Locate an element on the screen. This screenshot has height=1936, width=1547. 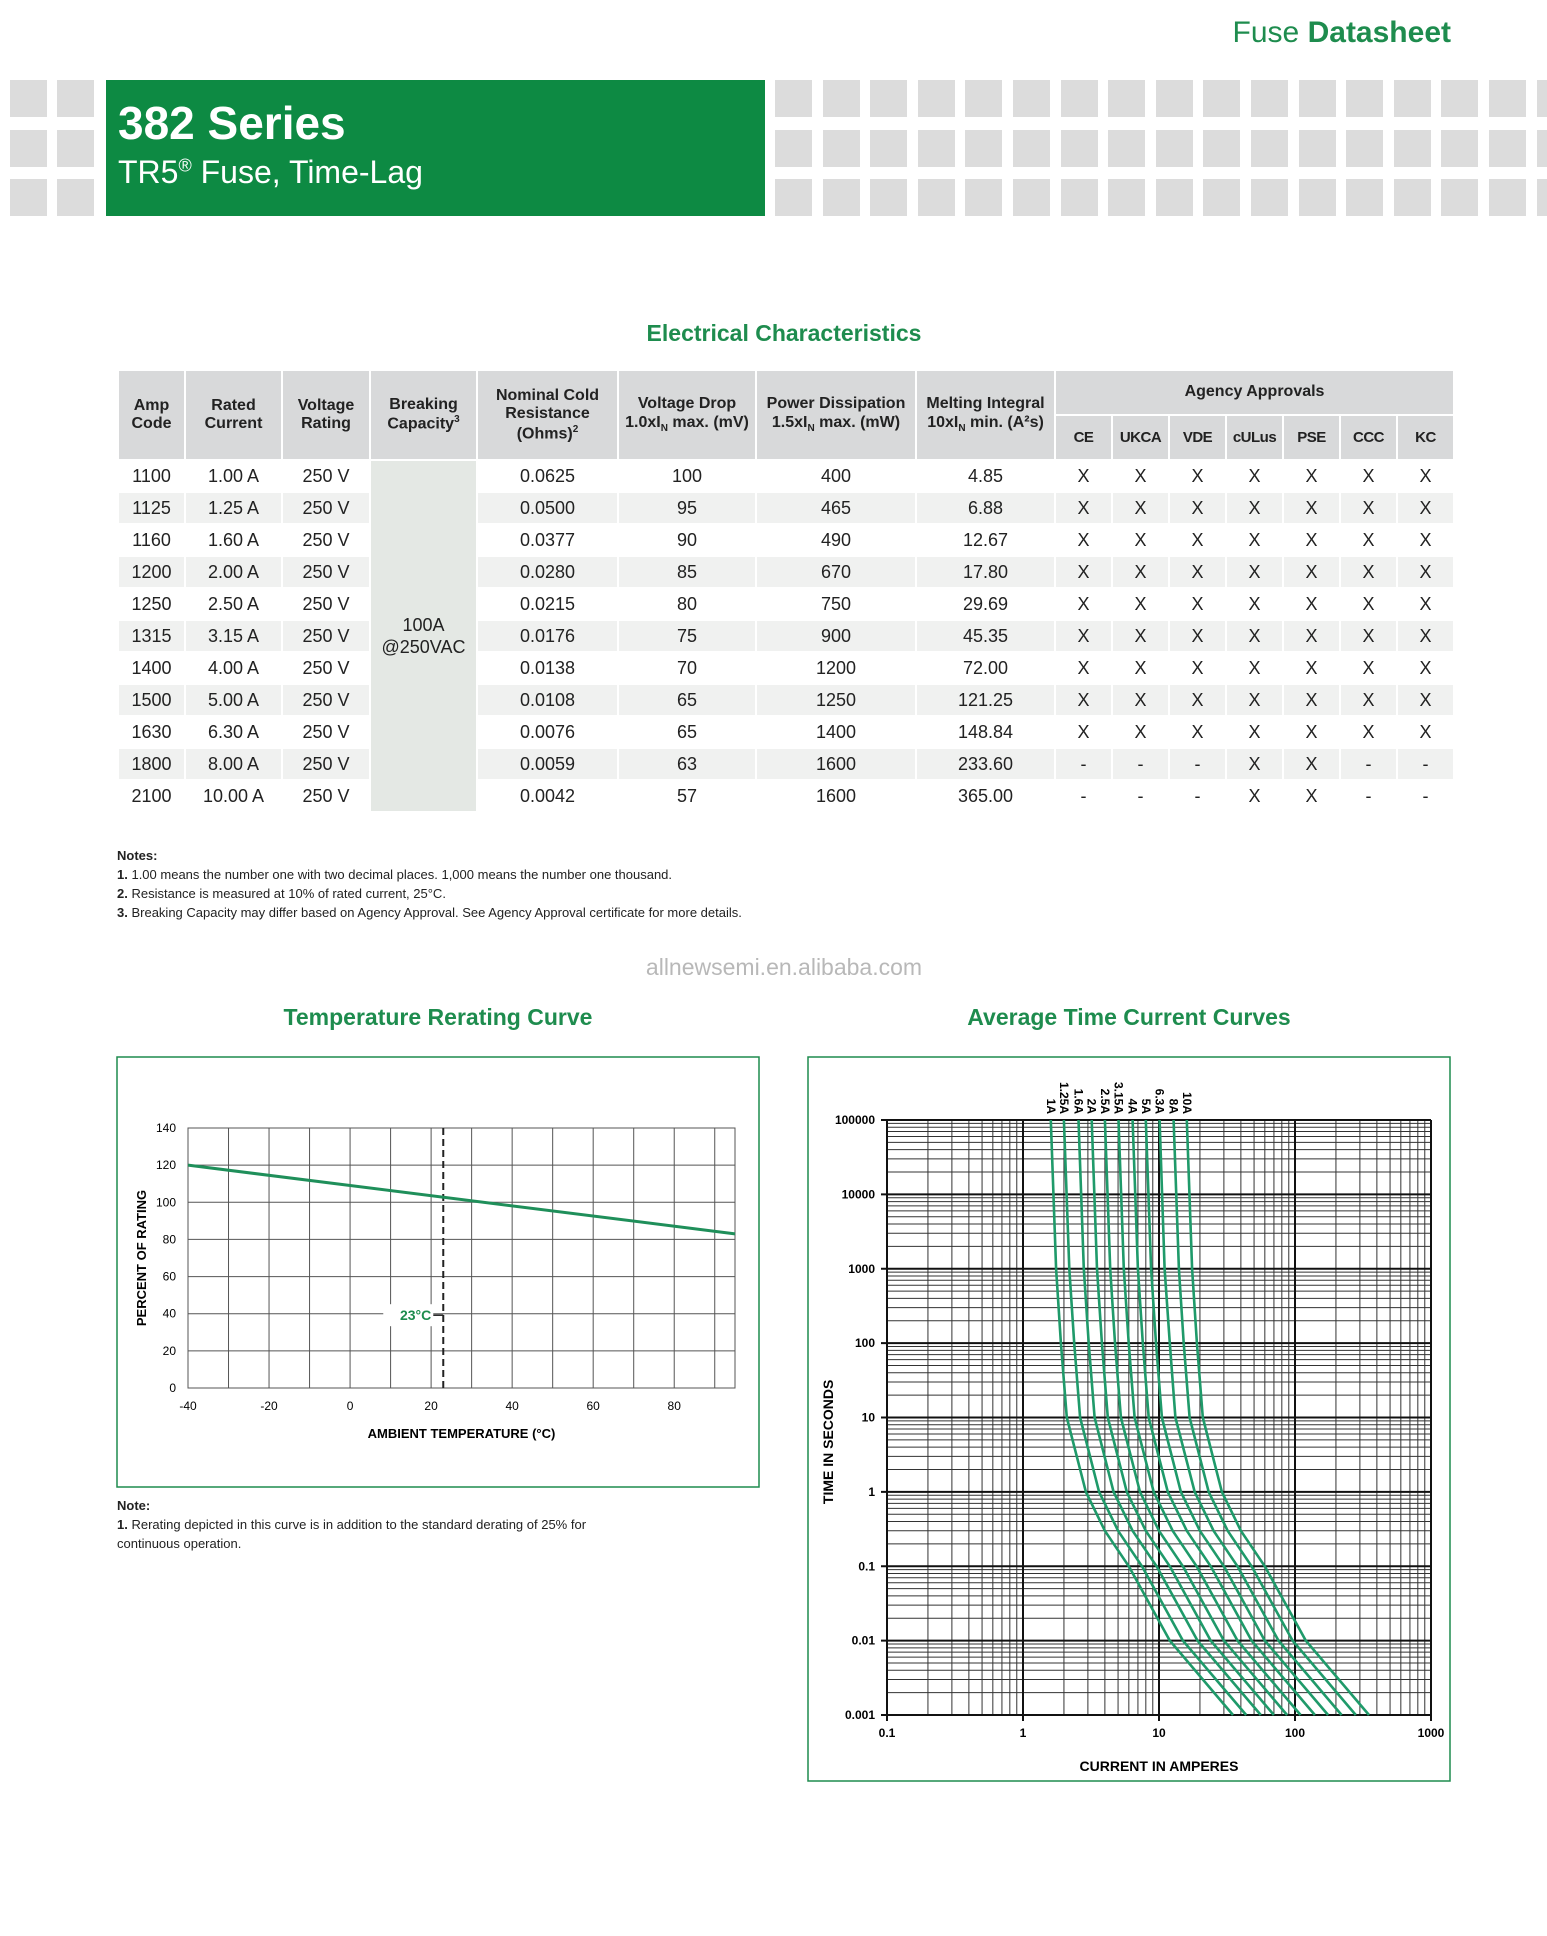
header-text: Voltage Drop 1.0xI is located at coordinates (681, 413).